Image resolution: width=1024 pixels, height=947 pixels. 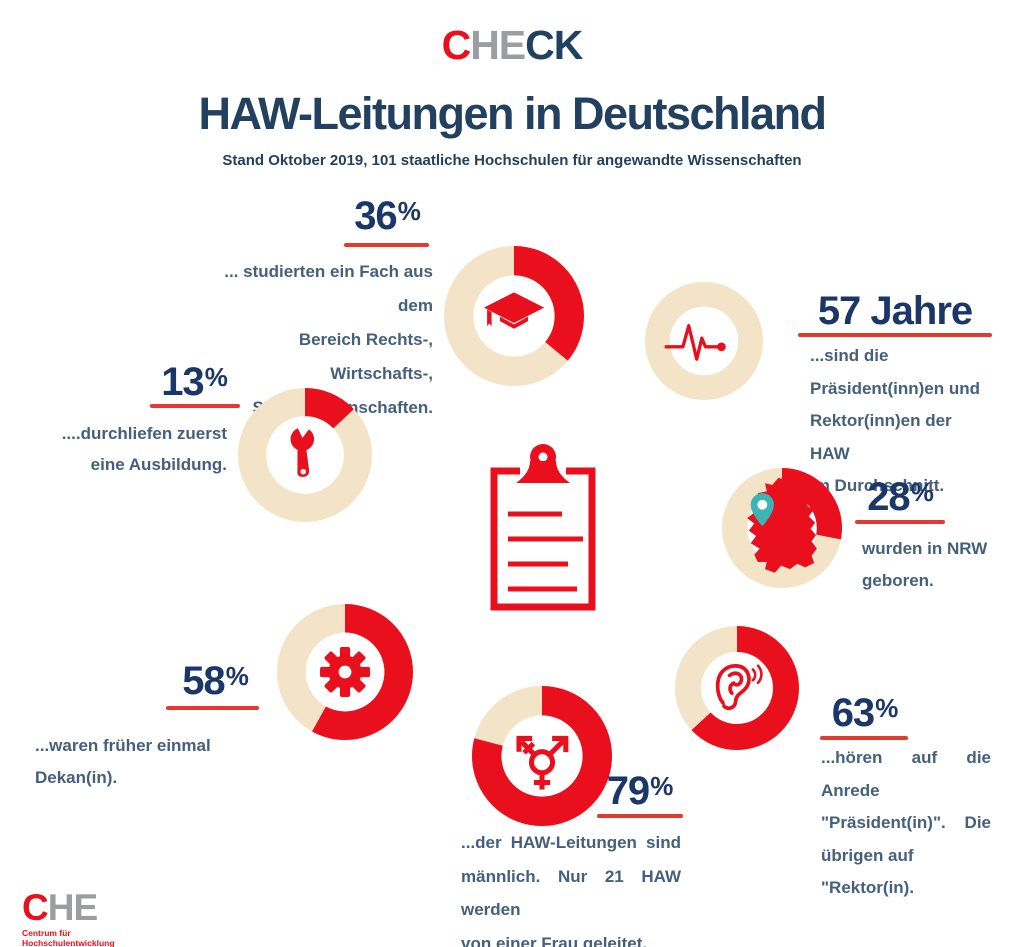 What do you see at coordinates (512, 113) in the screenshot?
I see `page-title: HAW-Leitungen in Deutschland` at bounding box center [512, 113].